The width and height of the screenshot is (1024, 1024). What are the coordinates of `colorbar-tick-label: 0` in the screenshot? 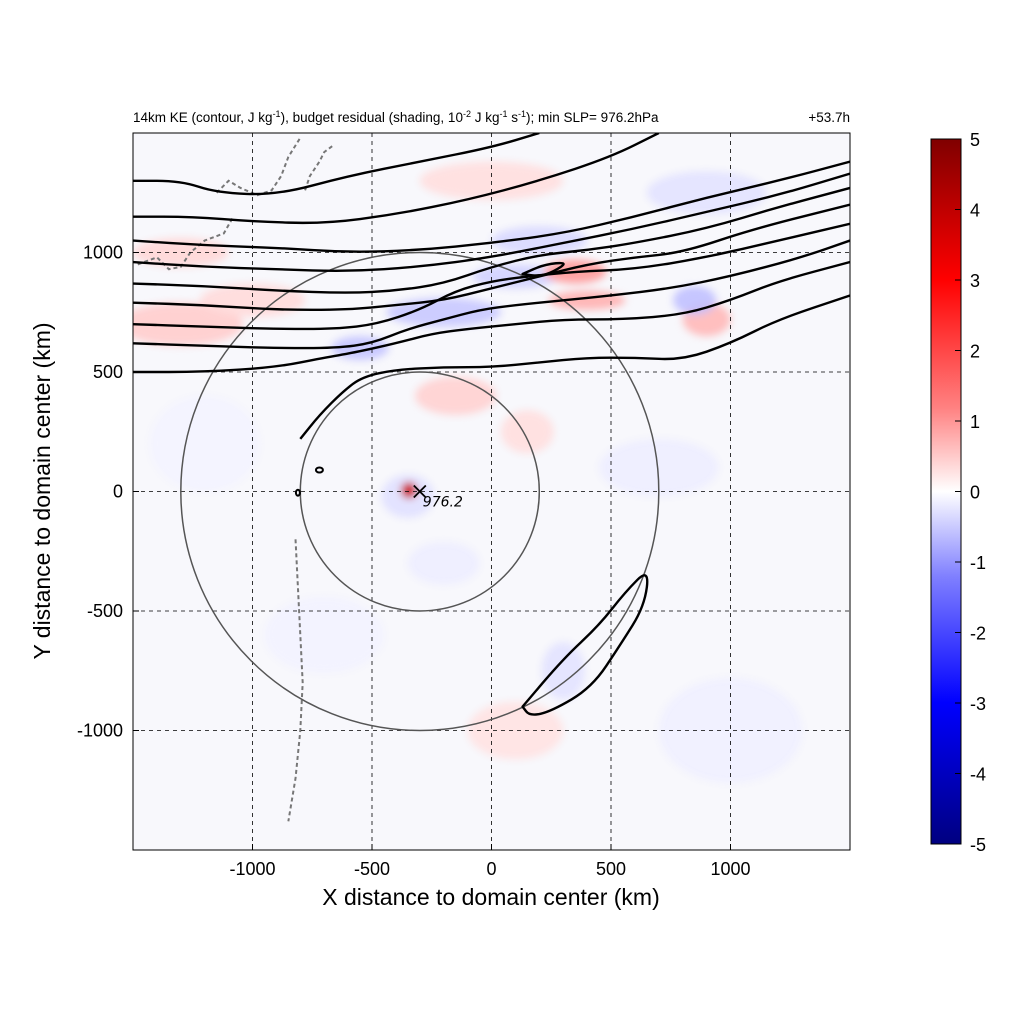 It's located at (975, 493).